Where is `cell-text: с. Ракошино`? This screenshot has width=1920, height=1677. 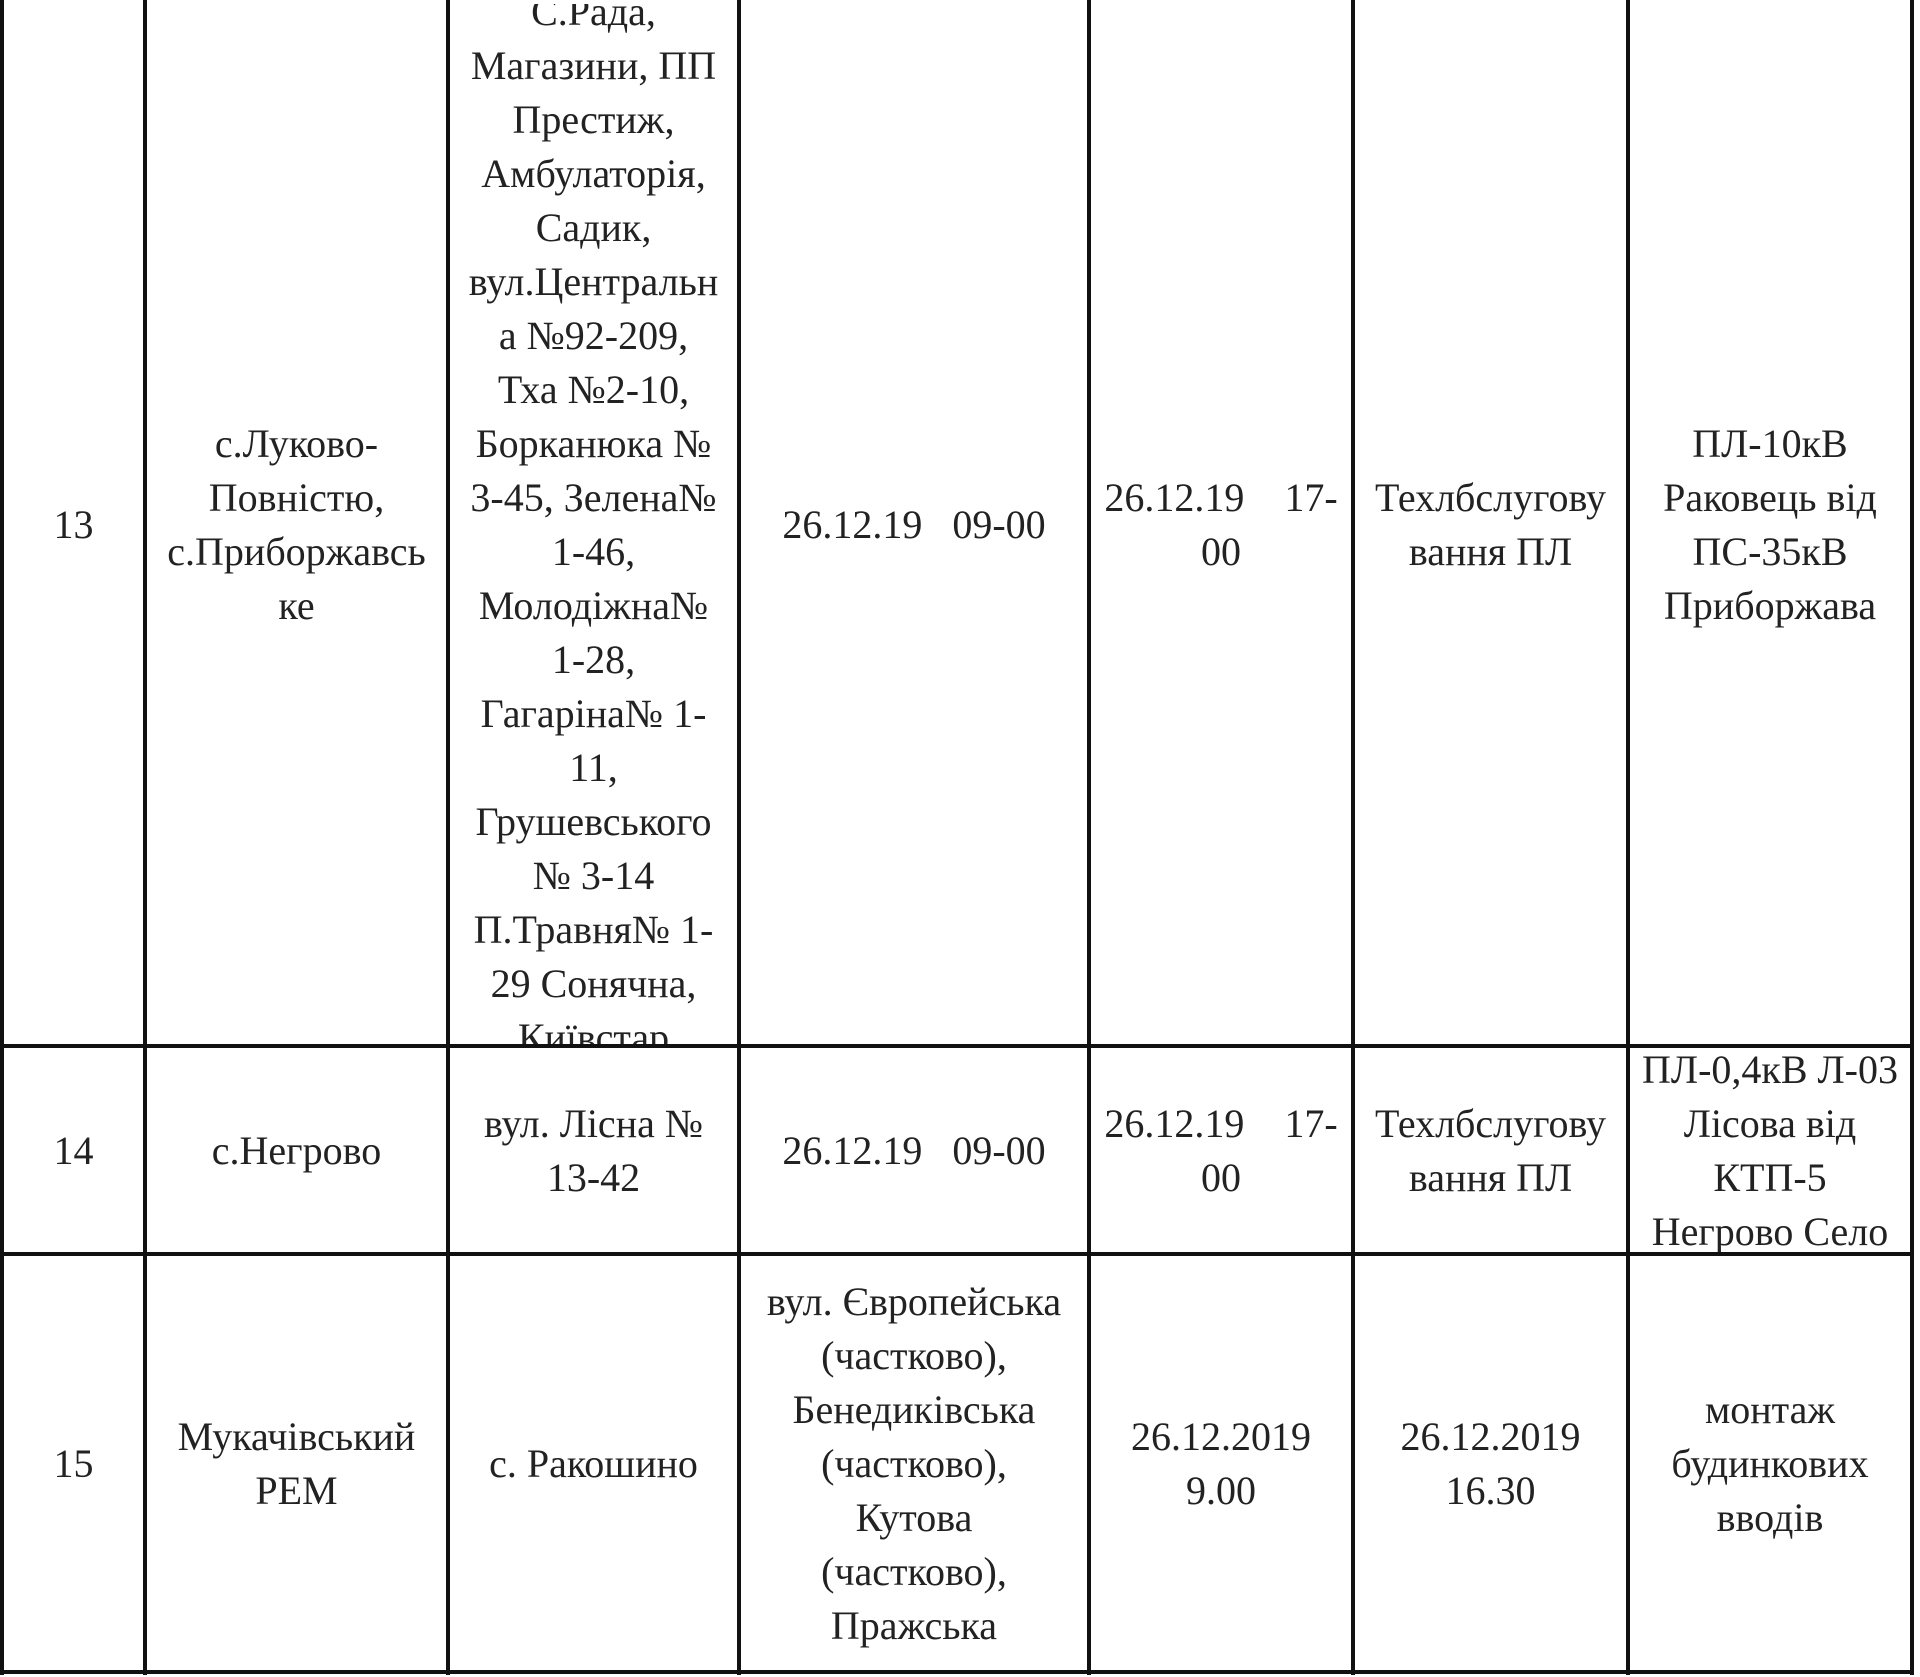 cell-text: с. Ракошино is located at coordinates (593, 1463).